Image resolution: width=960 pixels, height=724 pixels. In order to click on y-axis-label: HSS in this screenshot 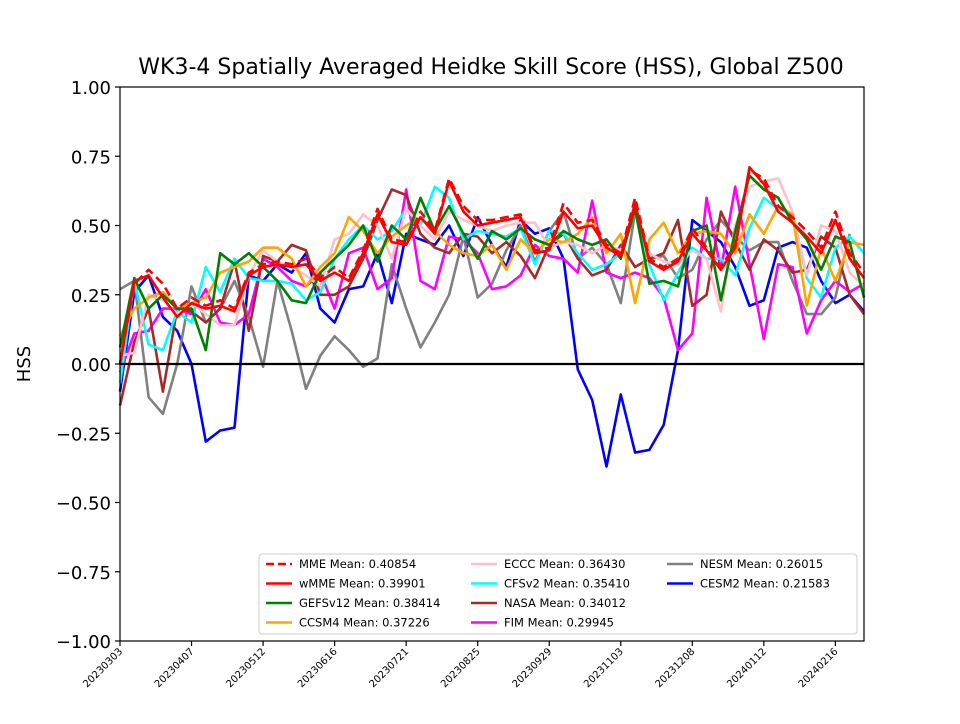, I will do `click(24, 364)`.